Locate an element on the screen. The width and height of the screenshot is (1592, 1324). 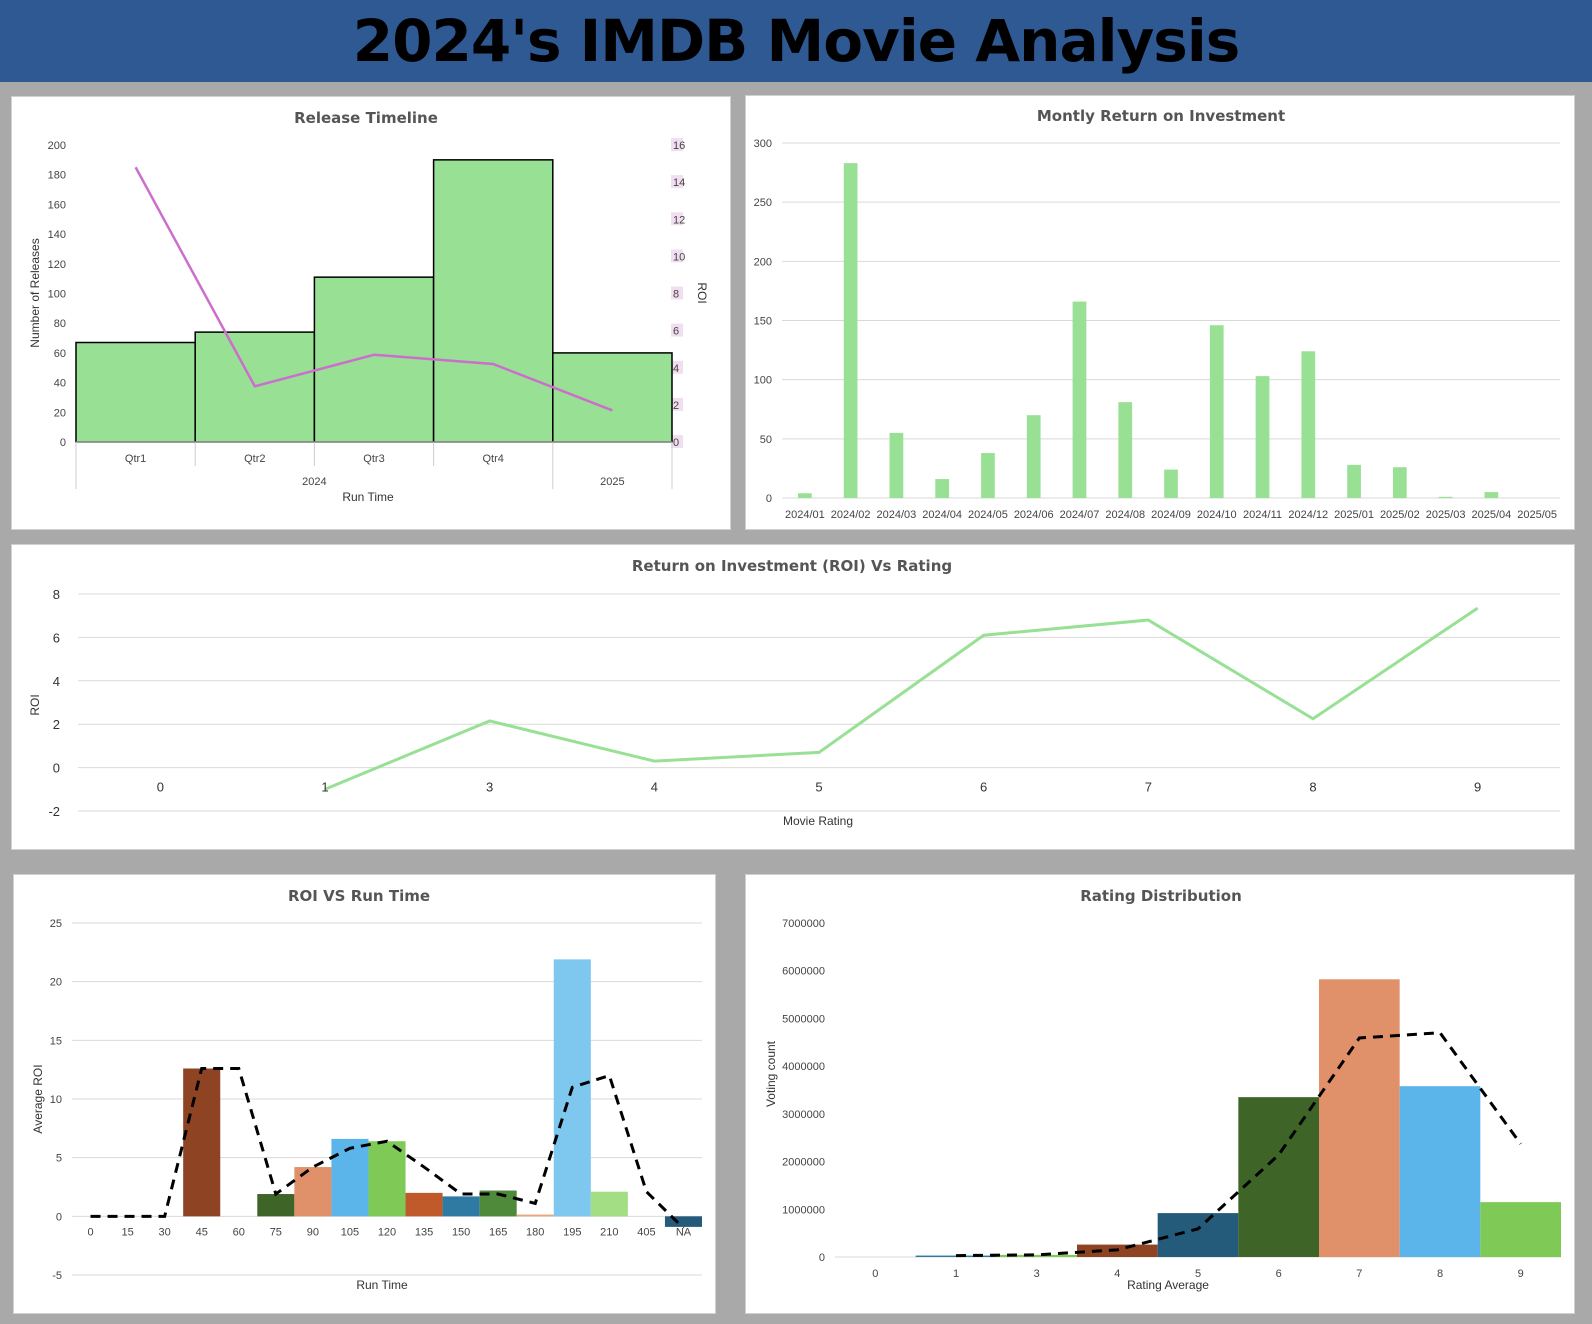
x-tick-label: 60 is located at coordinates (239, 1232).